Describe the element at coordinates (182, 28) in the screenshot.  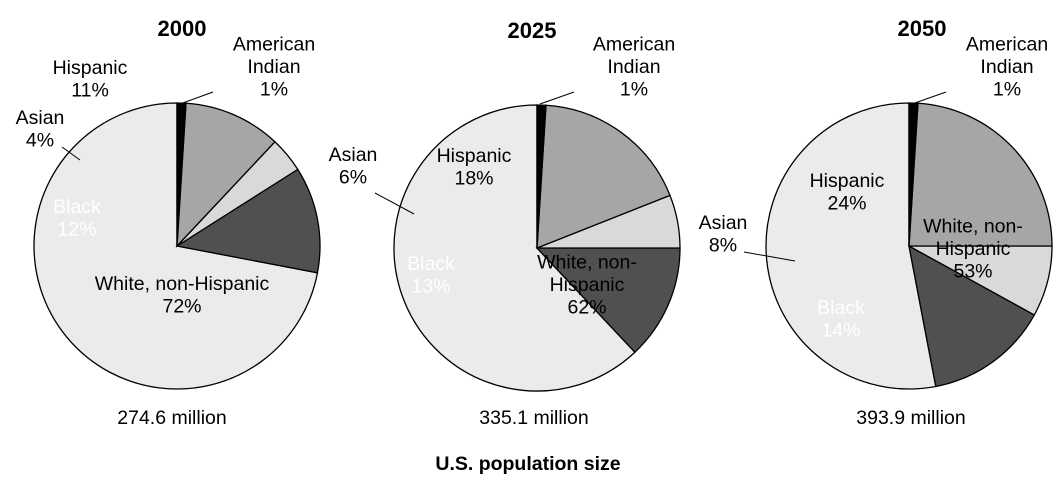
I see `pie-title: 2000` at that location.